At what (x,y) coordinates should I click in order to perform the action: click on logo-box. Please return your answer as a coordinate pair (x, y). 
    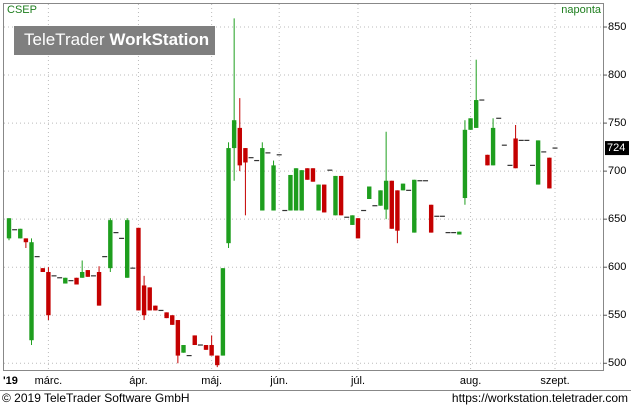
    Looking at the image, I should click on (114, 40).